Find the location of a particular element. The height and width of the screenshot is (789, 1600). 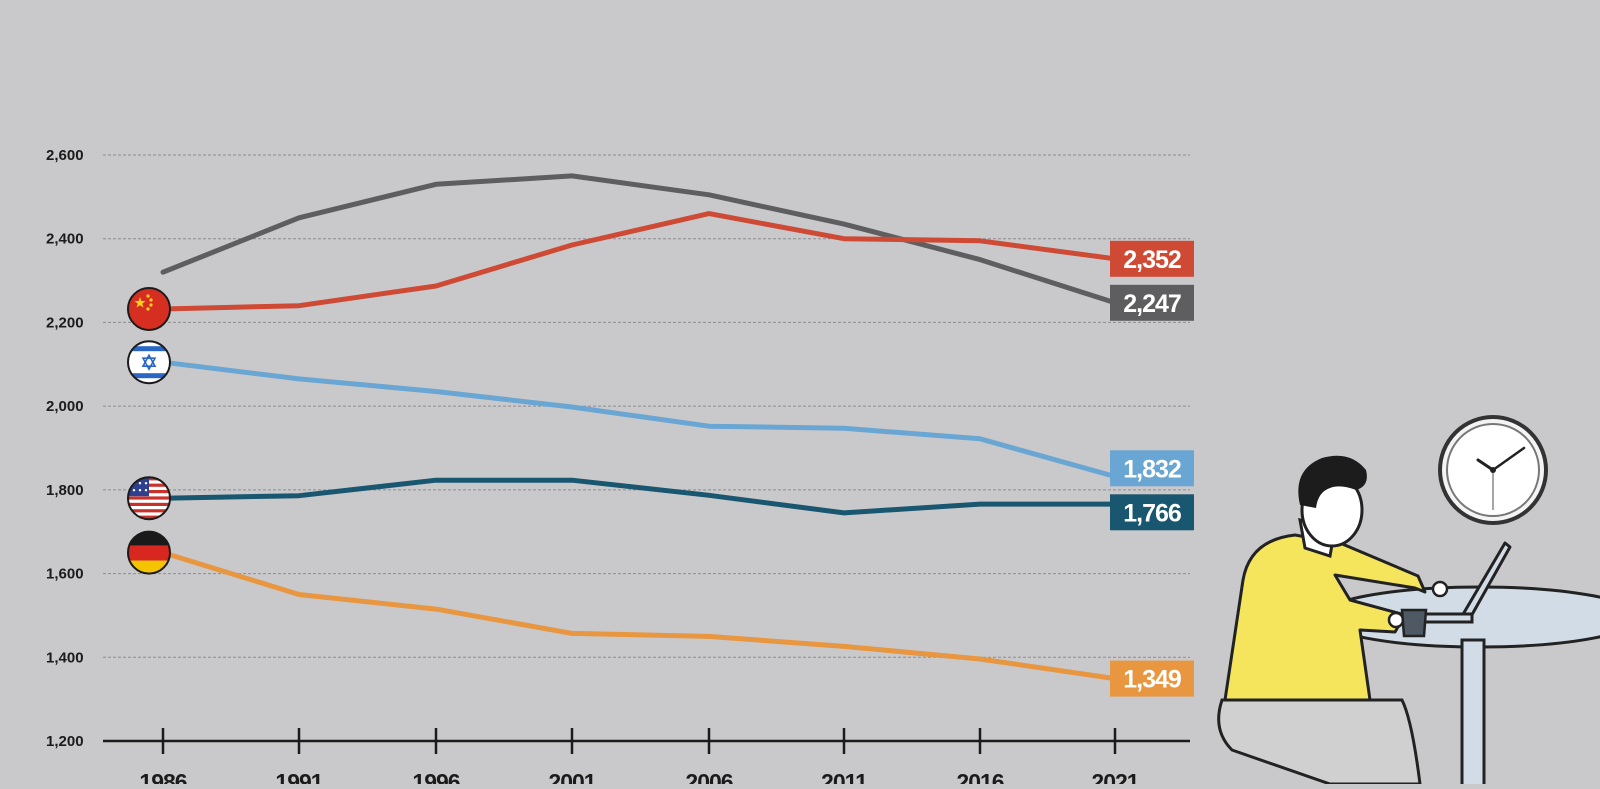

end-label-text: 1,349 is located at coordinates (1152, 680).